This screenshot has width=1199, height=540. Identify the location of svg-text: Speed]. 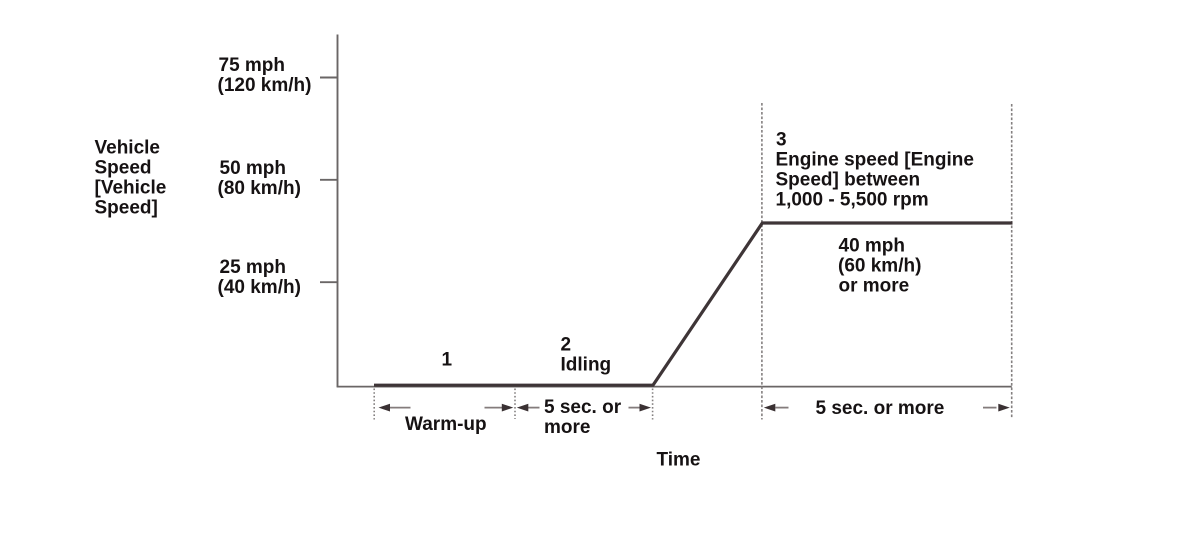
(126, 207).